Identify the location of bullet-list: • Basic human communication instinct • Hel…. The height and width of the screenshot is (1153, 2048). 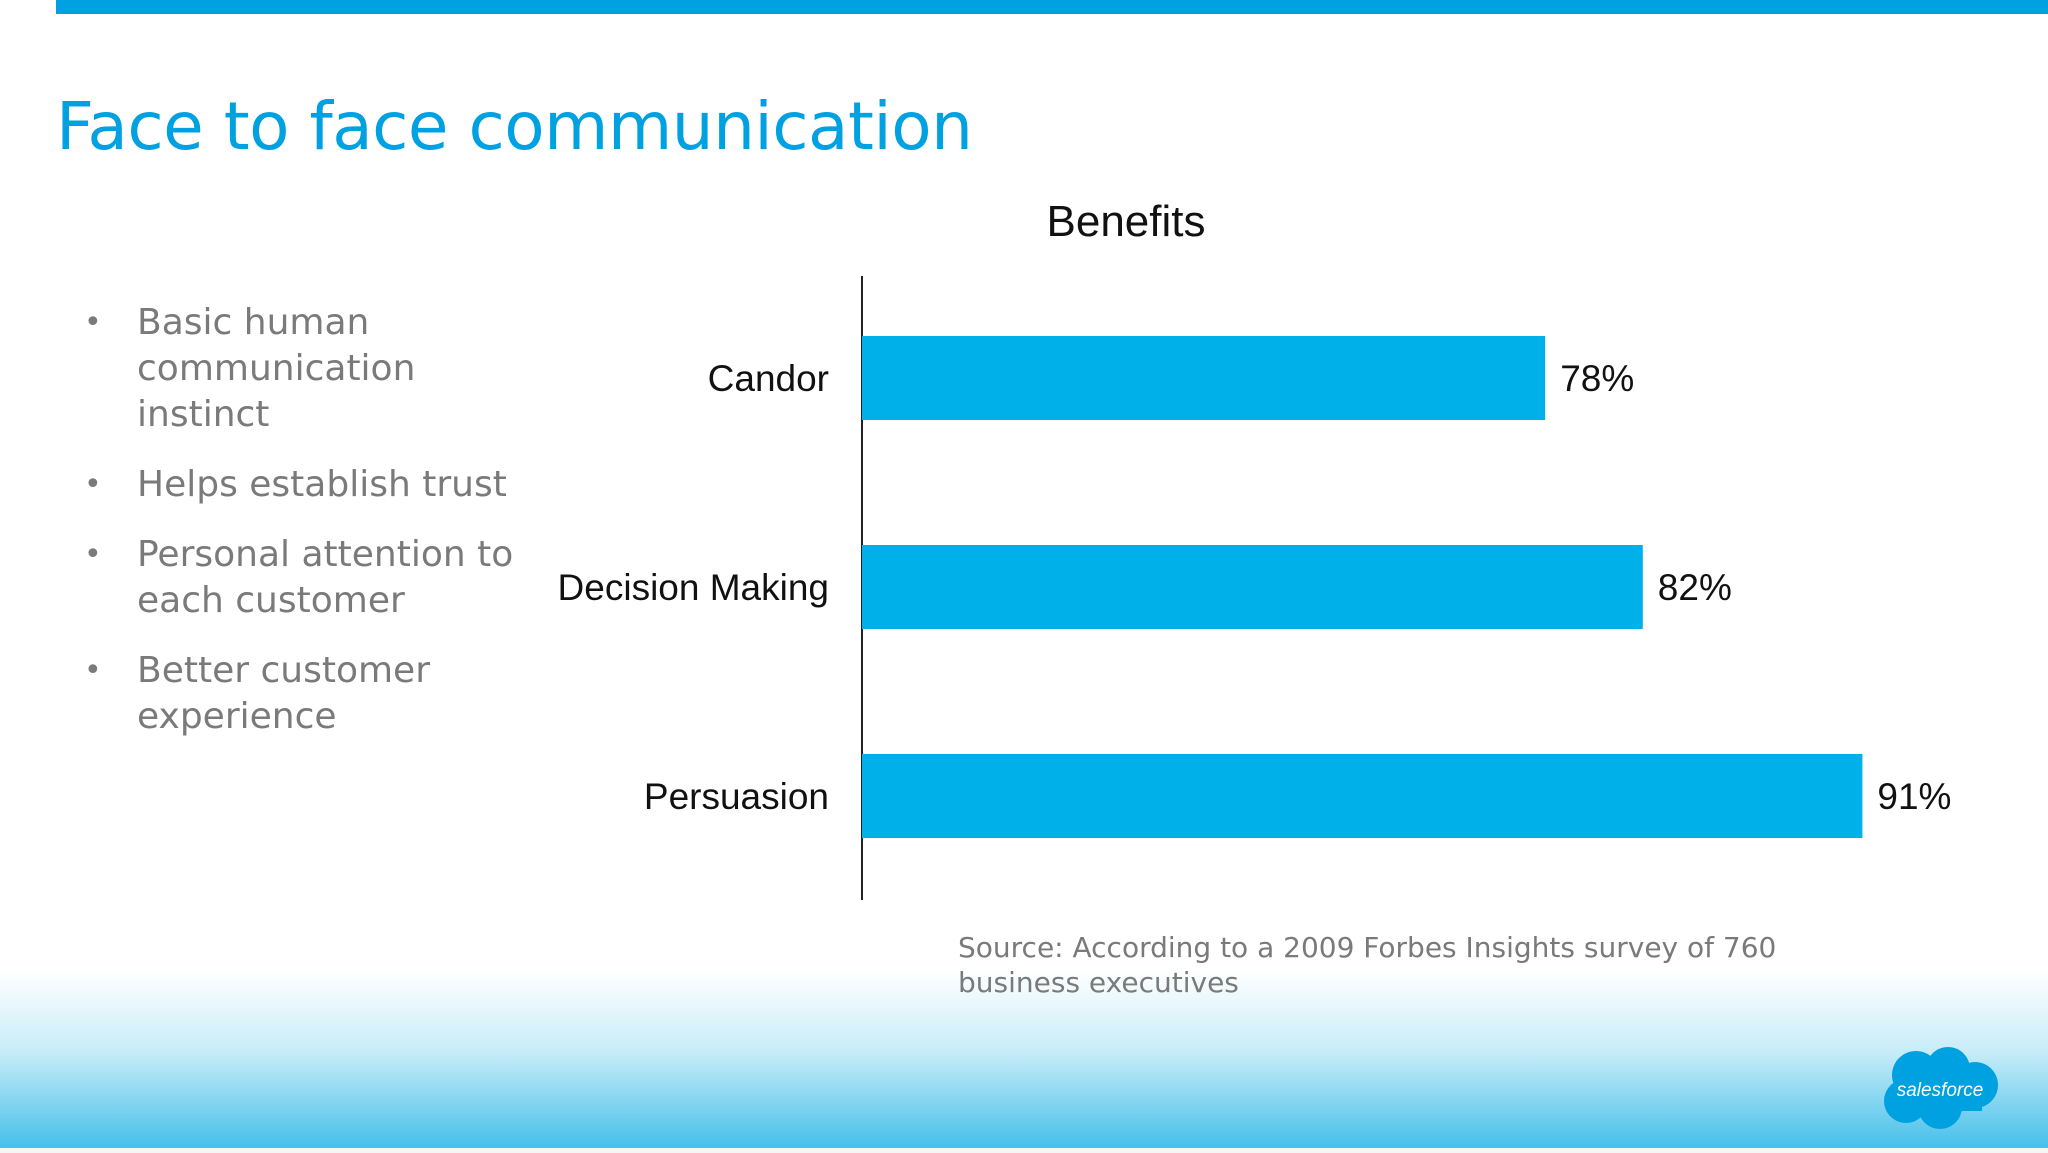
(304, 532).